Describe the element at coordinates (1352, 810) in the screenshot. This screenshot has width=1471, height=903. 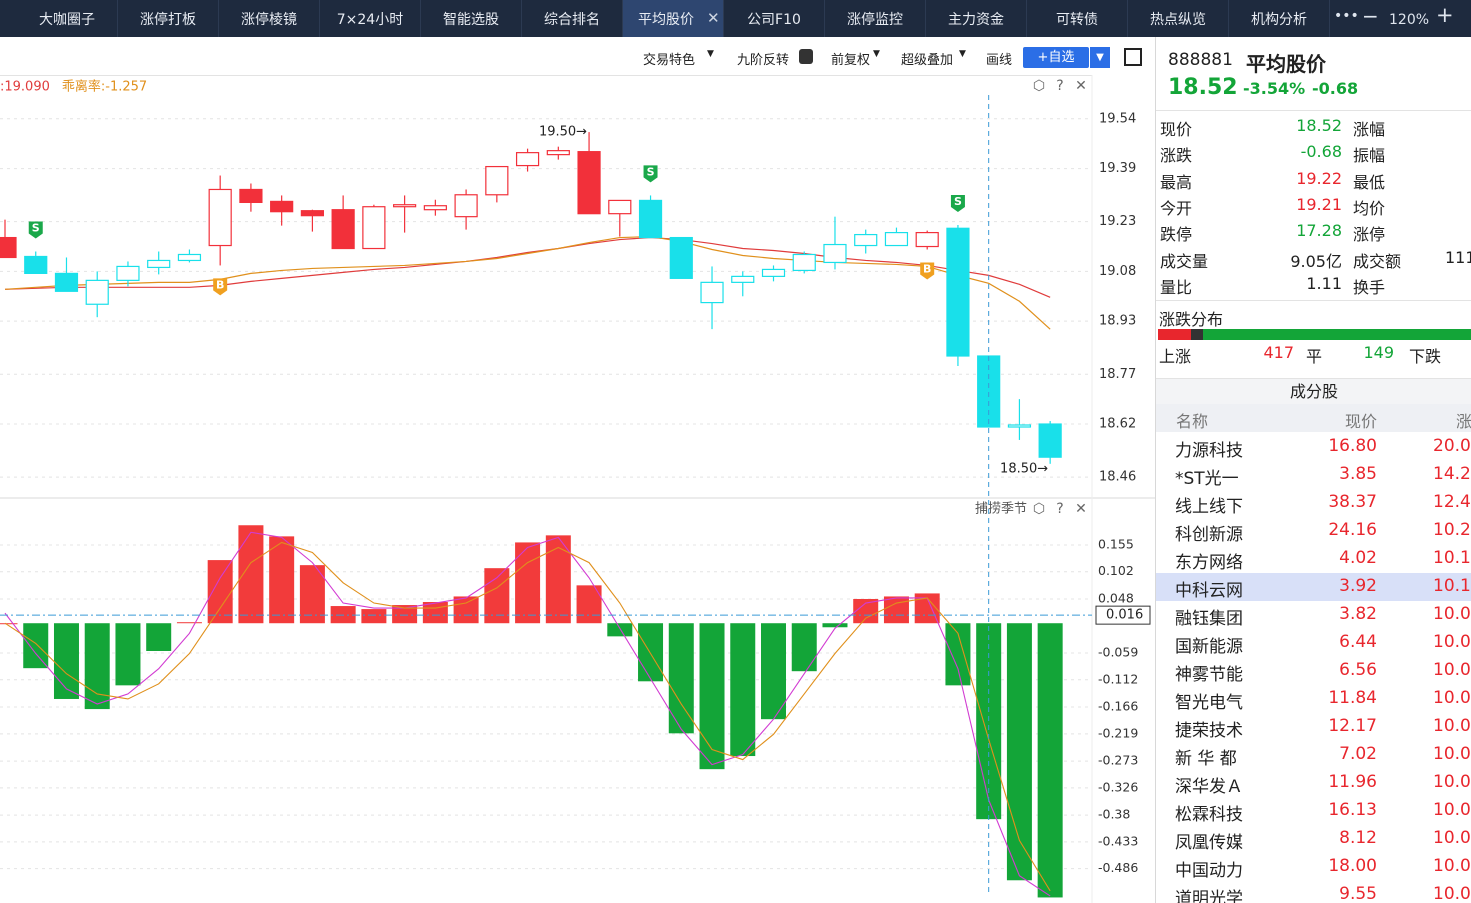
I see `price-cell: 16.13` at that location.